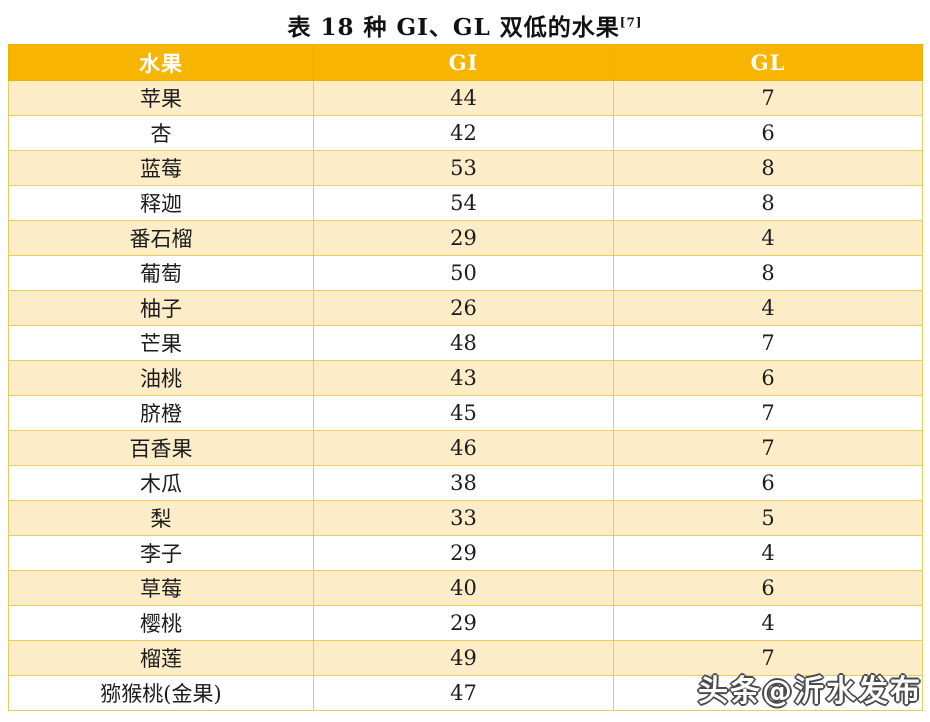 Image resolution: width=930 pixels, height=722 pixels. I want to click on fruit-cell: 榴莲, so click(161, 658).